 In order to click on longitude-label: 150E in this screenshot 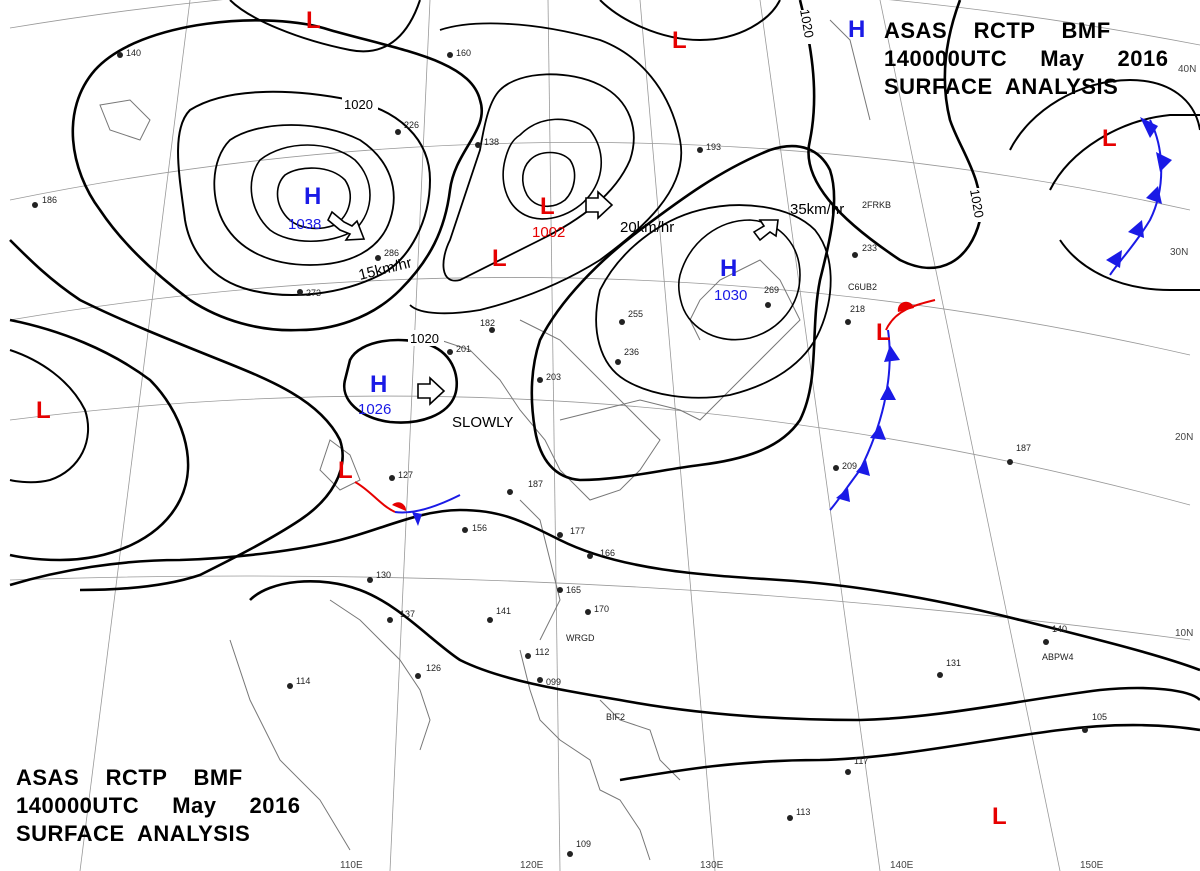, I will do `click(1092, 865)`.